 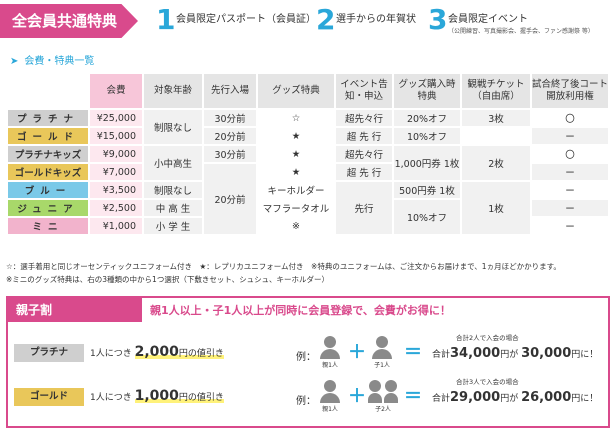 What do you see at coordinates (570, 91) in the screenshot?
I see `col-court: 試合終了後コート開放利用権` at bounding box center [570, 91].